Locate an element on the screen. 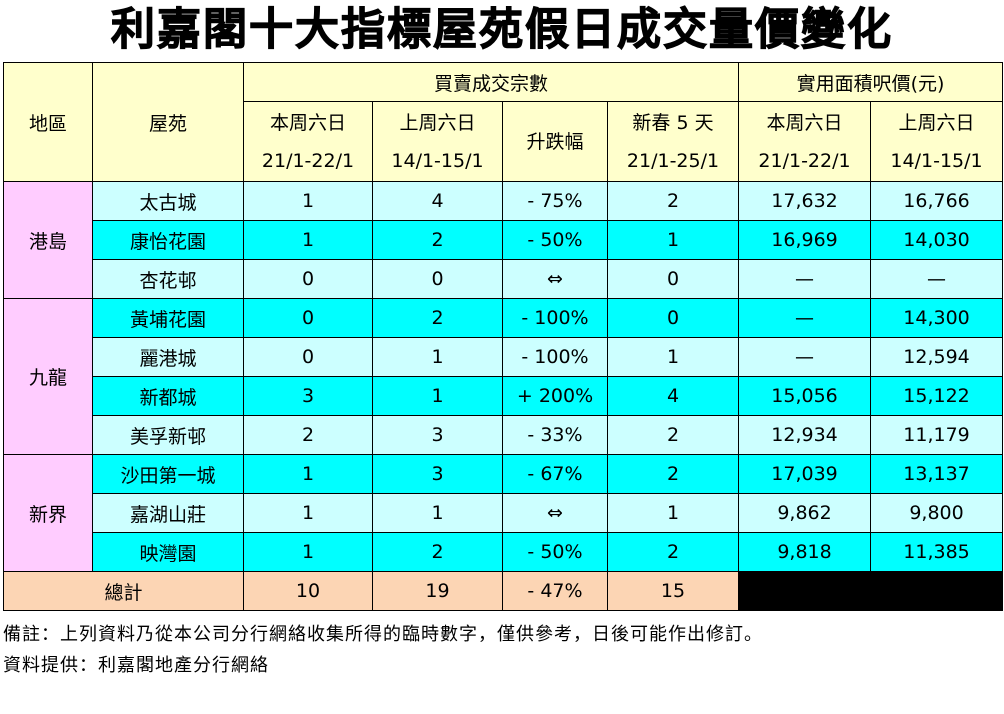 The image size is (1004, 714). cell: 11,179 is located at coordinates (937, 435).